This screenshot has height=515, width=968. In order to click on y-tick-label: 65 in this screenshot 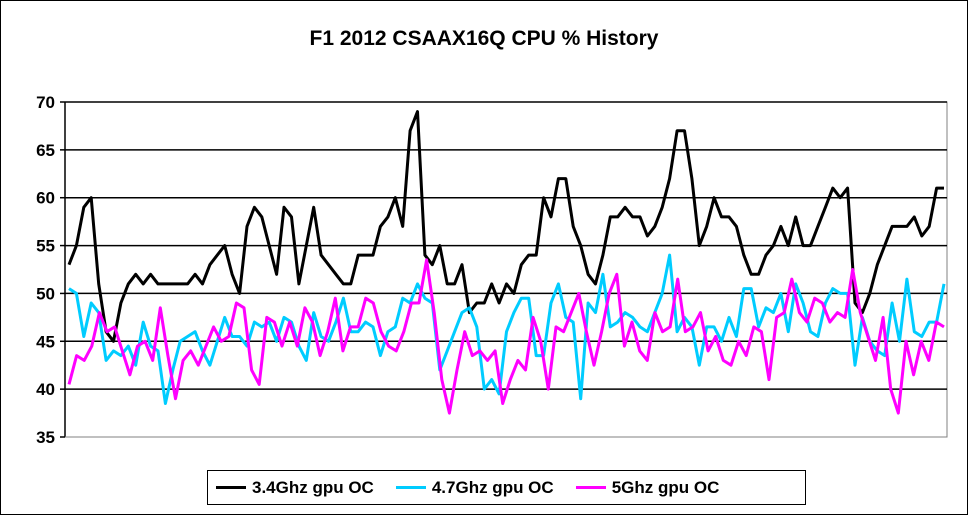, I will do `click(45, 150)`.